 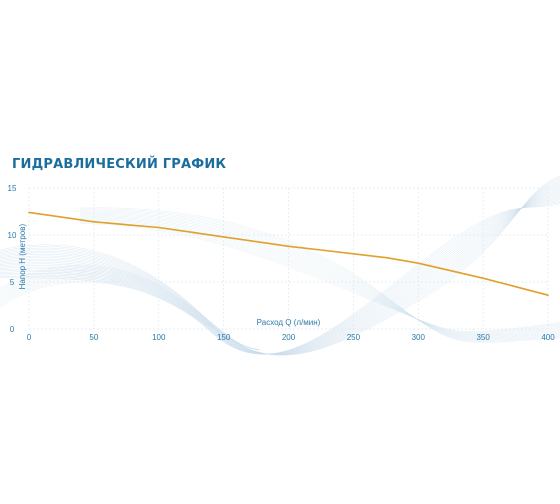 What do you see at coordinates (419, 337) in the screenshot?
I see `x-tick-label: 300` at bounding box center [419, 337].